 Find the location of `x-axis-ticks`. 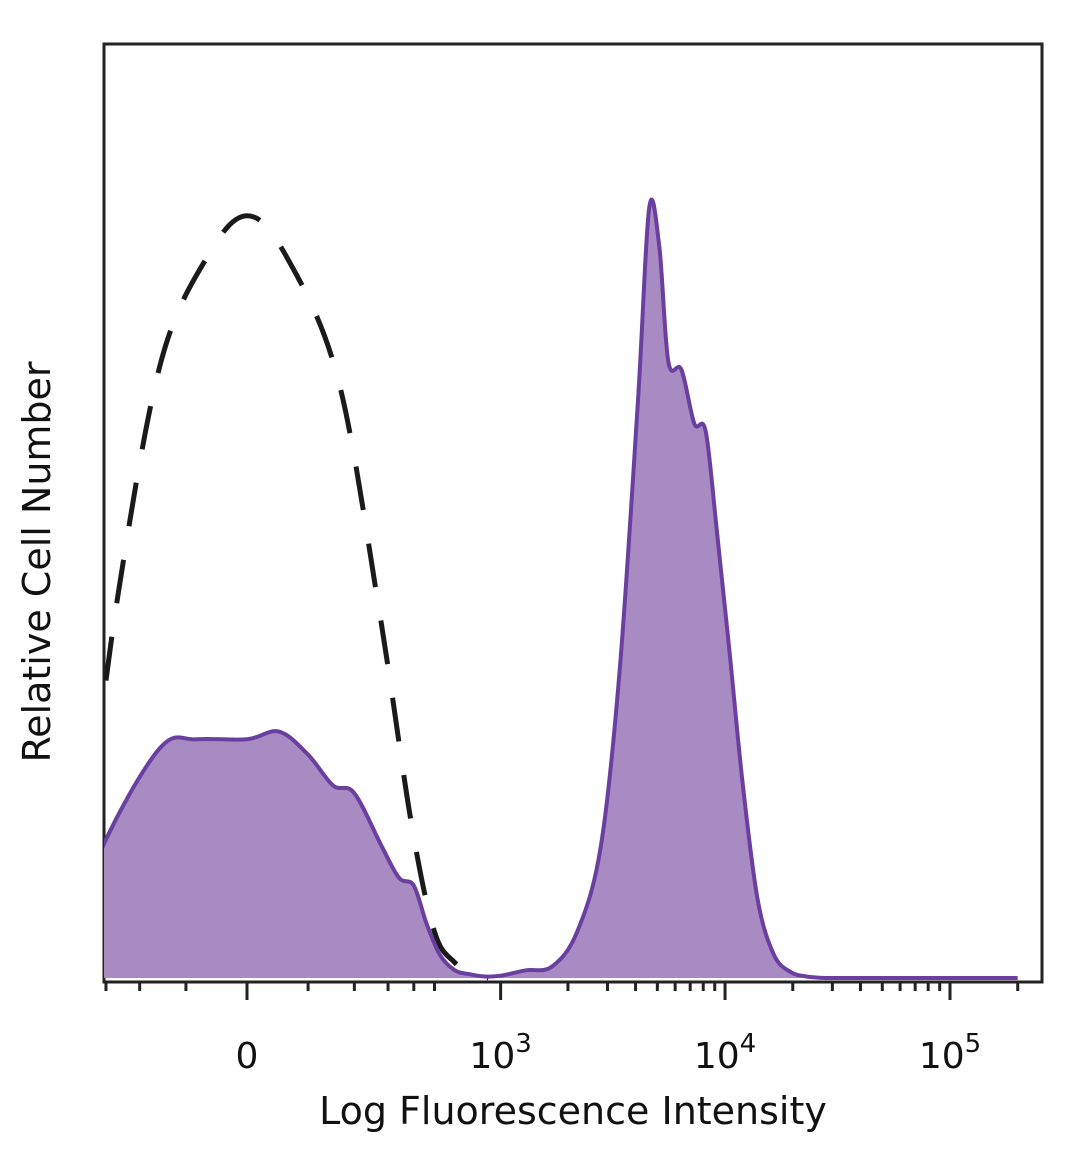

x-axis-ticks is located at coordinates (562, 991).